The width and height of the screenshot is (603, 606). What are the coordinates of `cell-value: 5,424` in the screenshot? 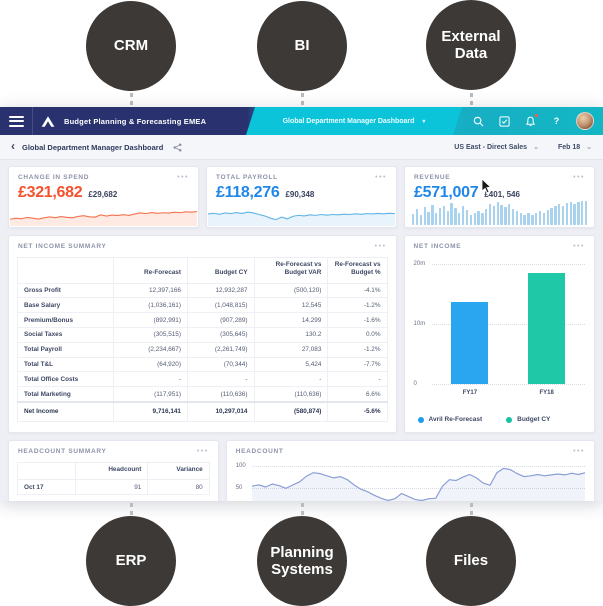 It's located at (291, 364).